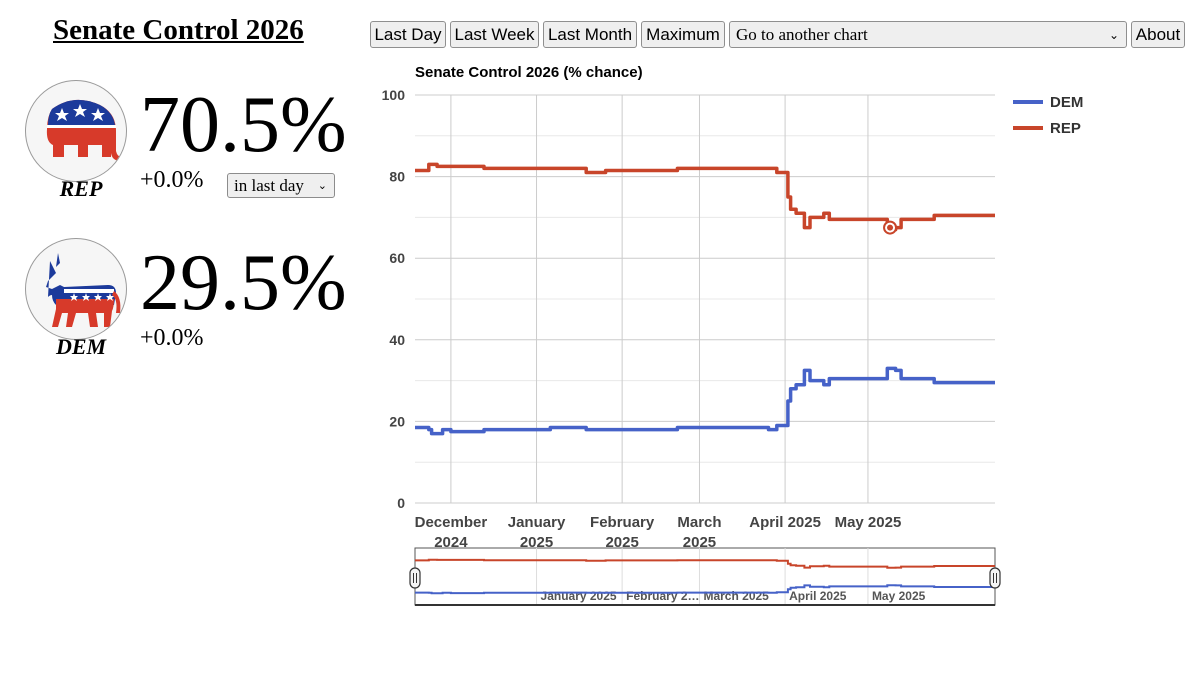  I want to click on x-tick-label: May 2025, so click(868, 522).